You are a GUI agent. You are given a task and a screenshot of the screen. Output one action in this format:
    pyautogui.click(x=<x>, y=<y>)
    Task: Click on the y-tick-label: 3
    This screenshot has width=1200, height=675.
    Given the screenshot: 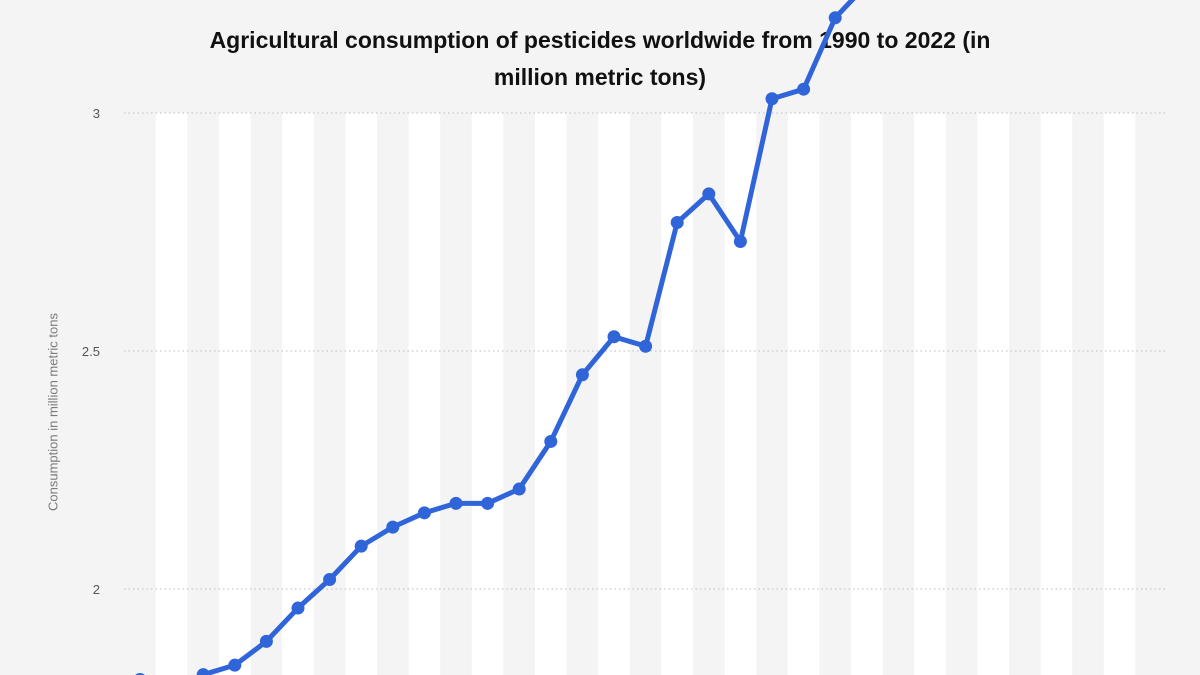 What is the action you would take?
    pyautogui.click(x=96, y=113)
    